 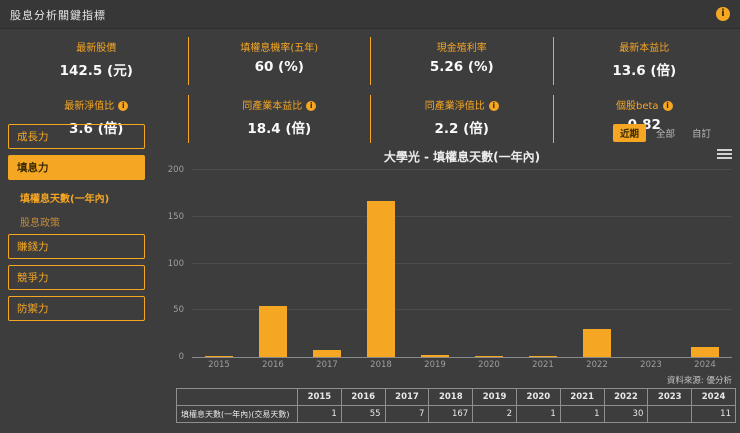 I want to click on kpi-label-text: 最新本益比, so click(x=644, y=48).